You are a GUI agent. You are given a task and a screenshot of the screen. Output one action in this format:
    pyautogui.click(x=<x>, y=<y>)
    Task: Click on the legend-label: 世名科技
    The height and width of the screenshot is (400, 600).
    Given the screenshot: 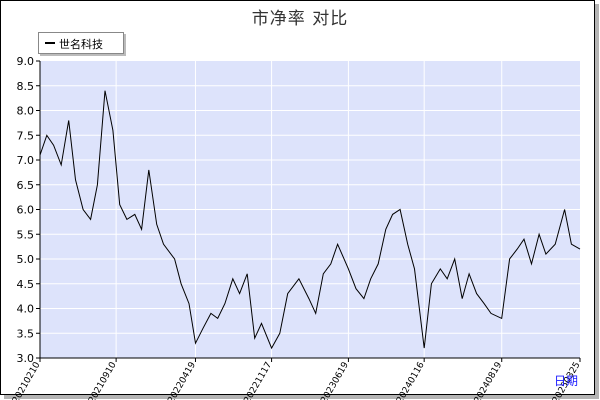 What is the action you would take?
    pyautogui.click(x=81, y=44)
    